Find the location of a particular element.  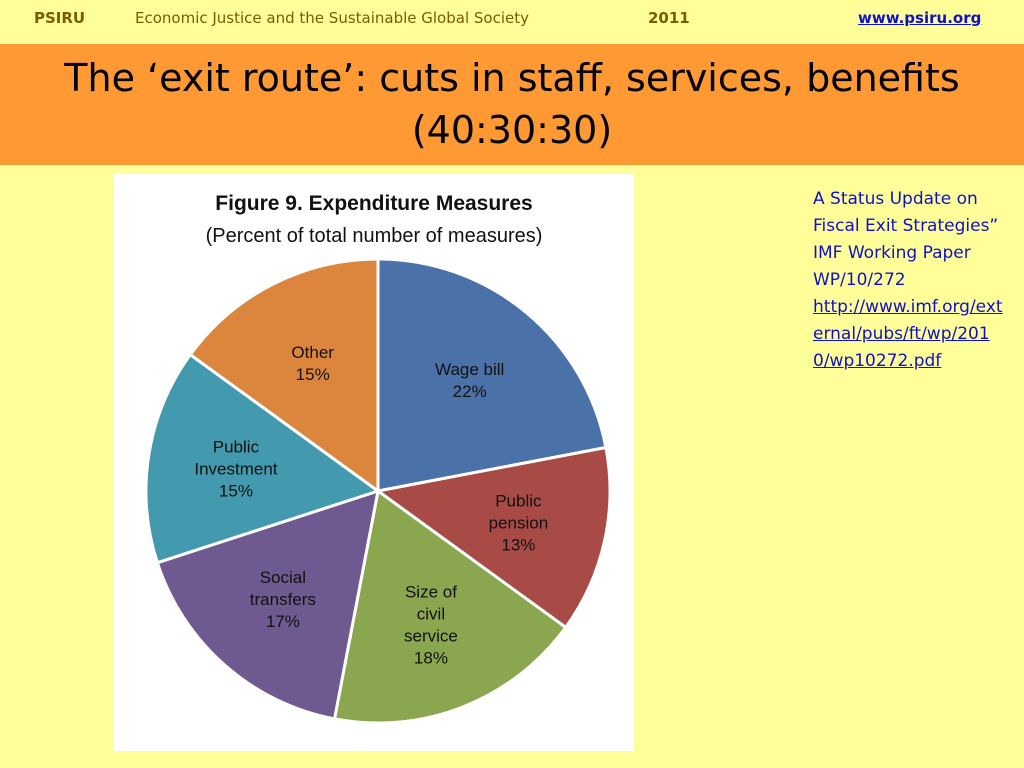

pie-label-social-transfers: Social transfers 17% is located at coordinates (283, 599).